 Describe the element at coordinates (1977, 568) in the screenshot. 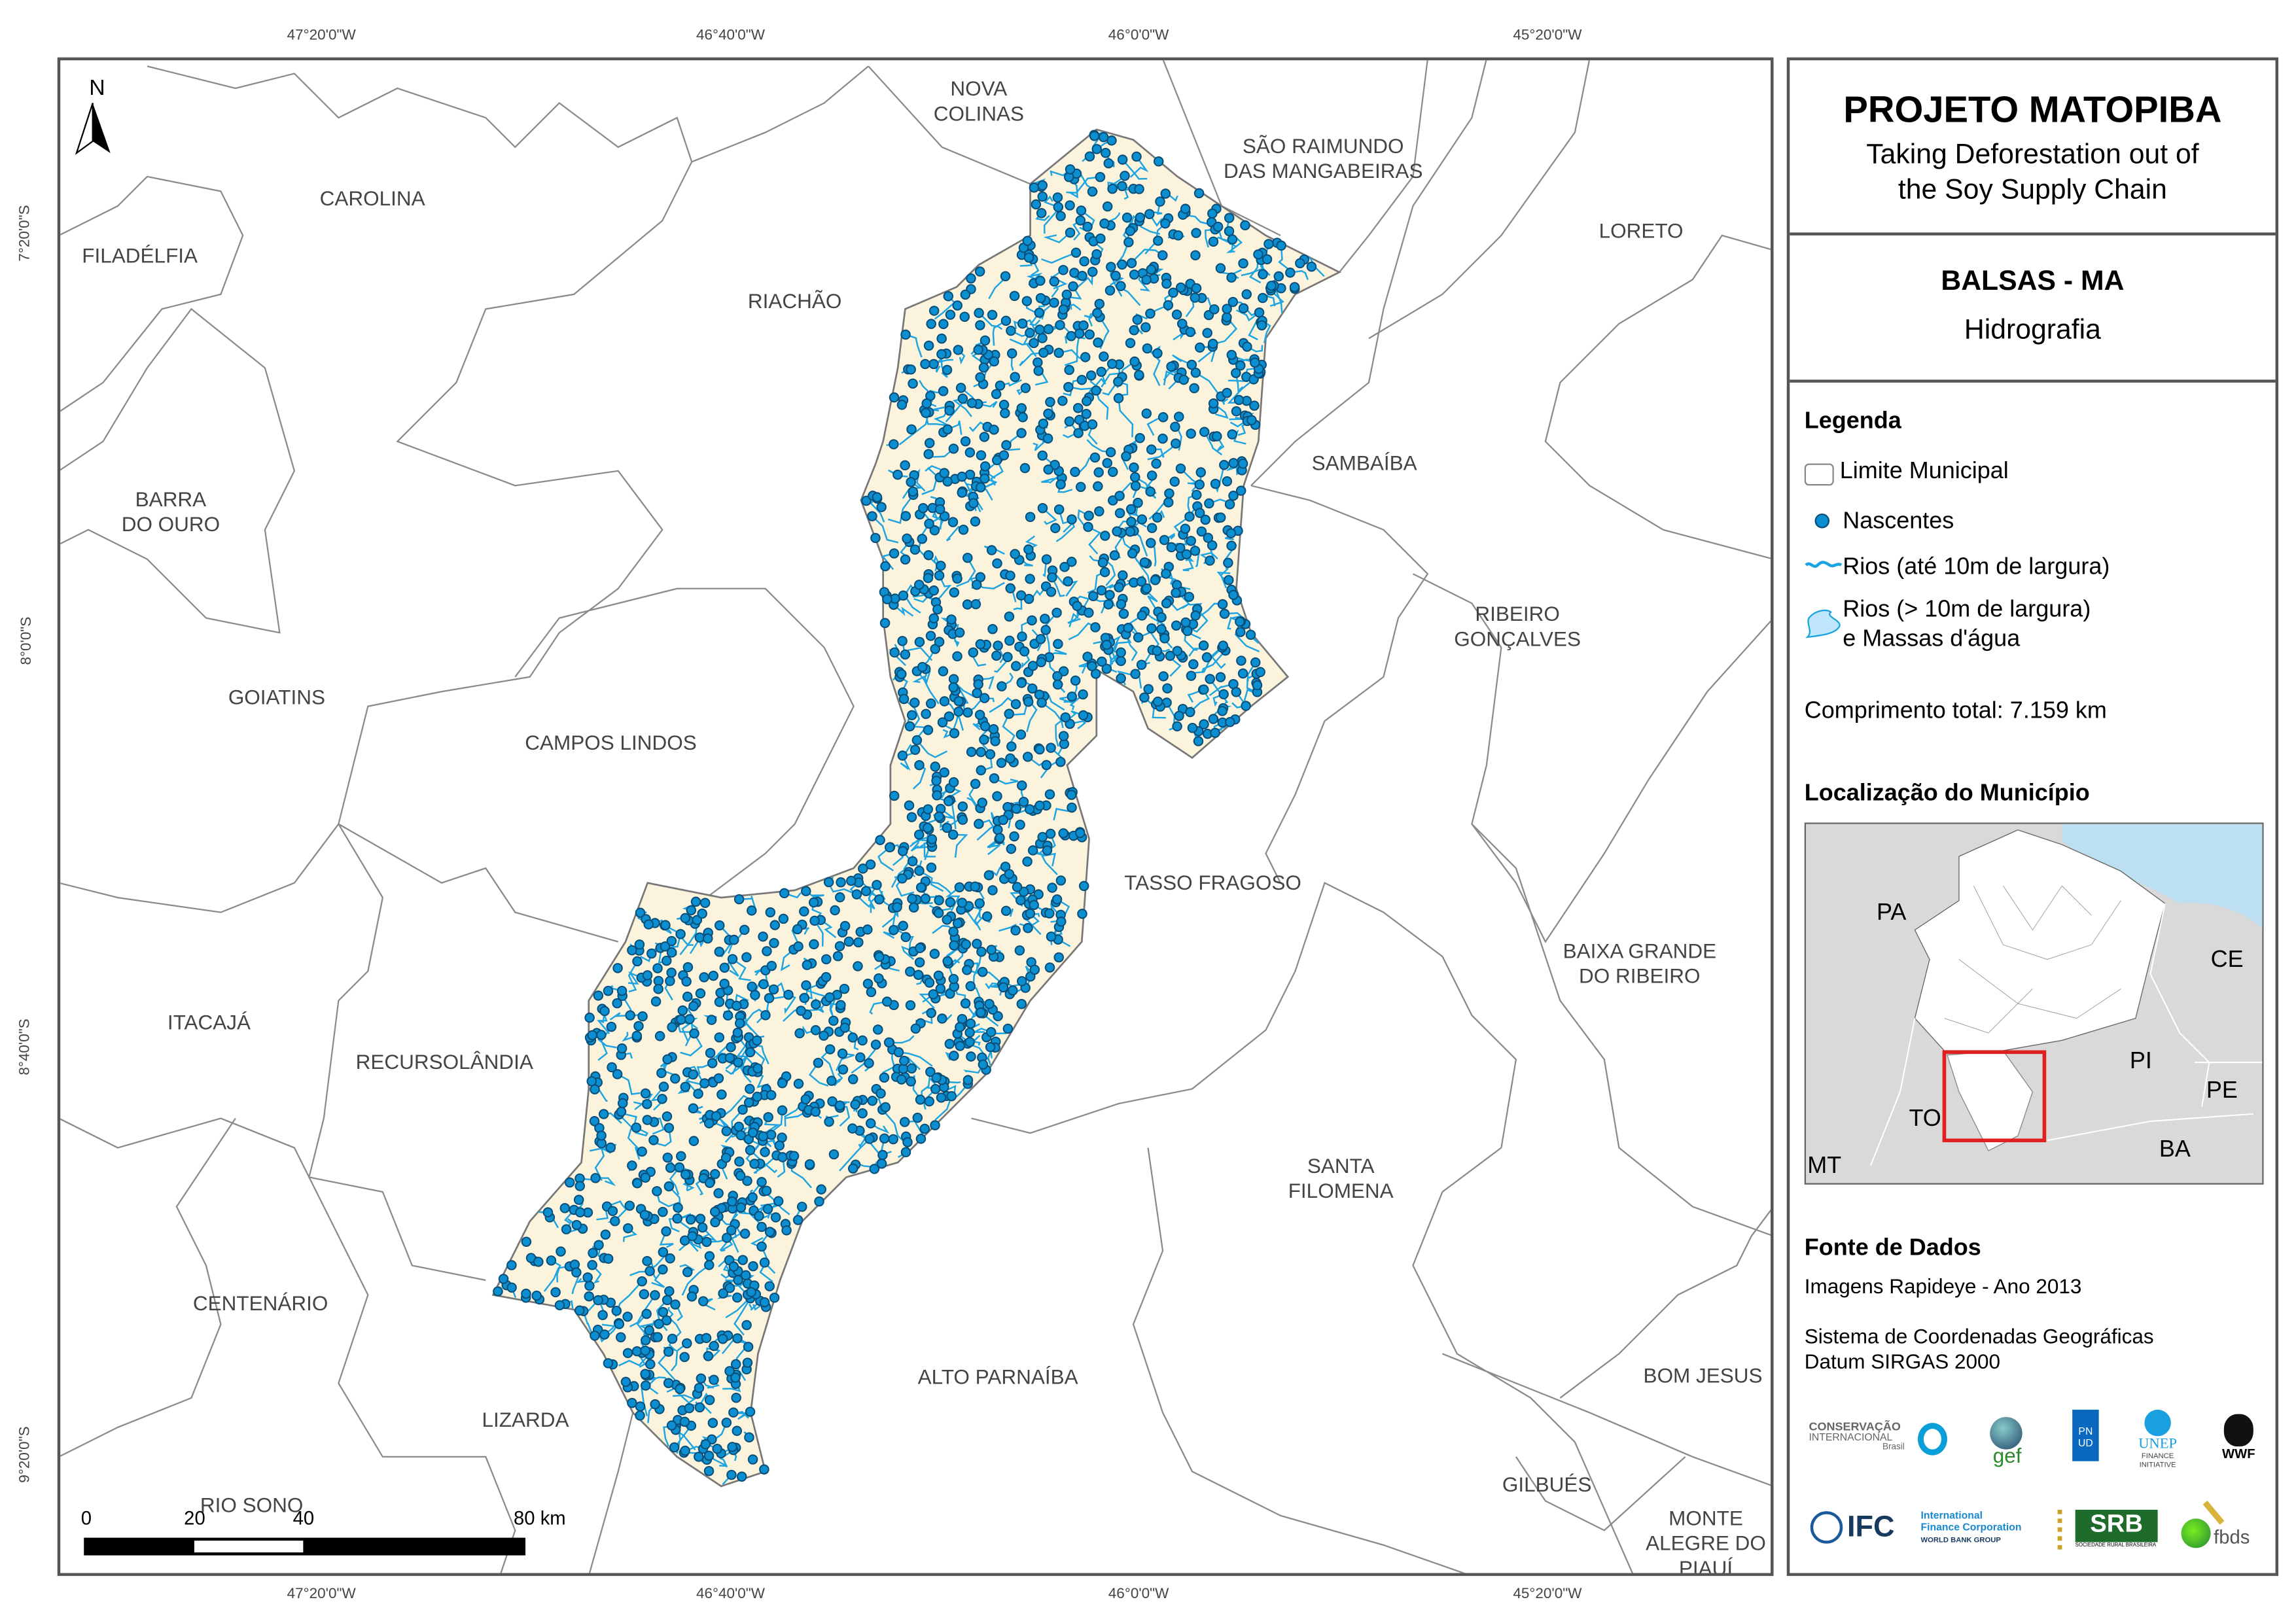

I see `legend-label: Rios (até 10m de largura)` at that location.